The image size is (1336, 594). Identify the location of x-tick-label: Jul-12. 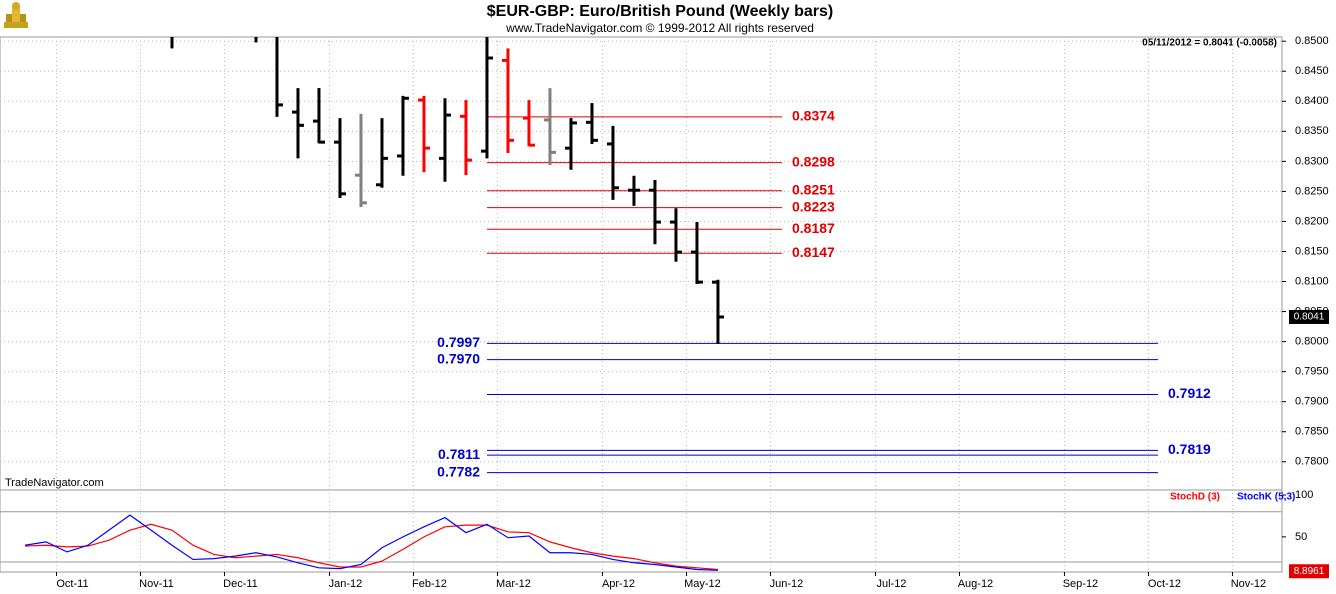
(891, 584).